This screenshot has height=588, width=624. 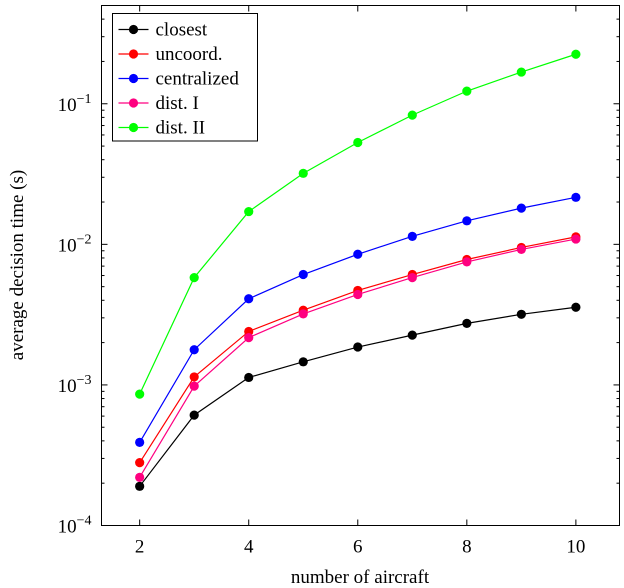 I want to click on legend-label-uncoord: uncoord., so click(x=189, y=54).